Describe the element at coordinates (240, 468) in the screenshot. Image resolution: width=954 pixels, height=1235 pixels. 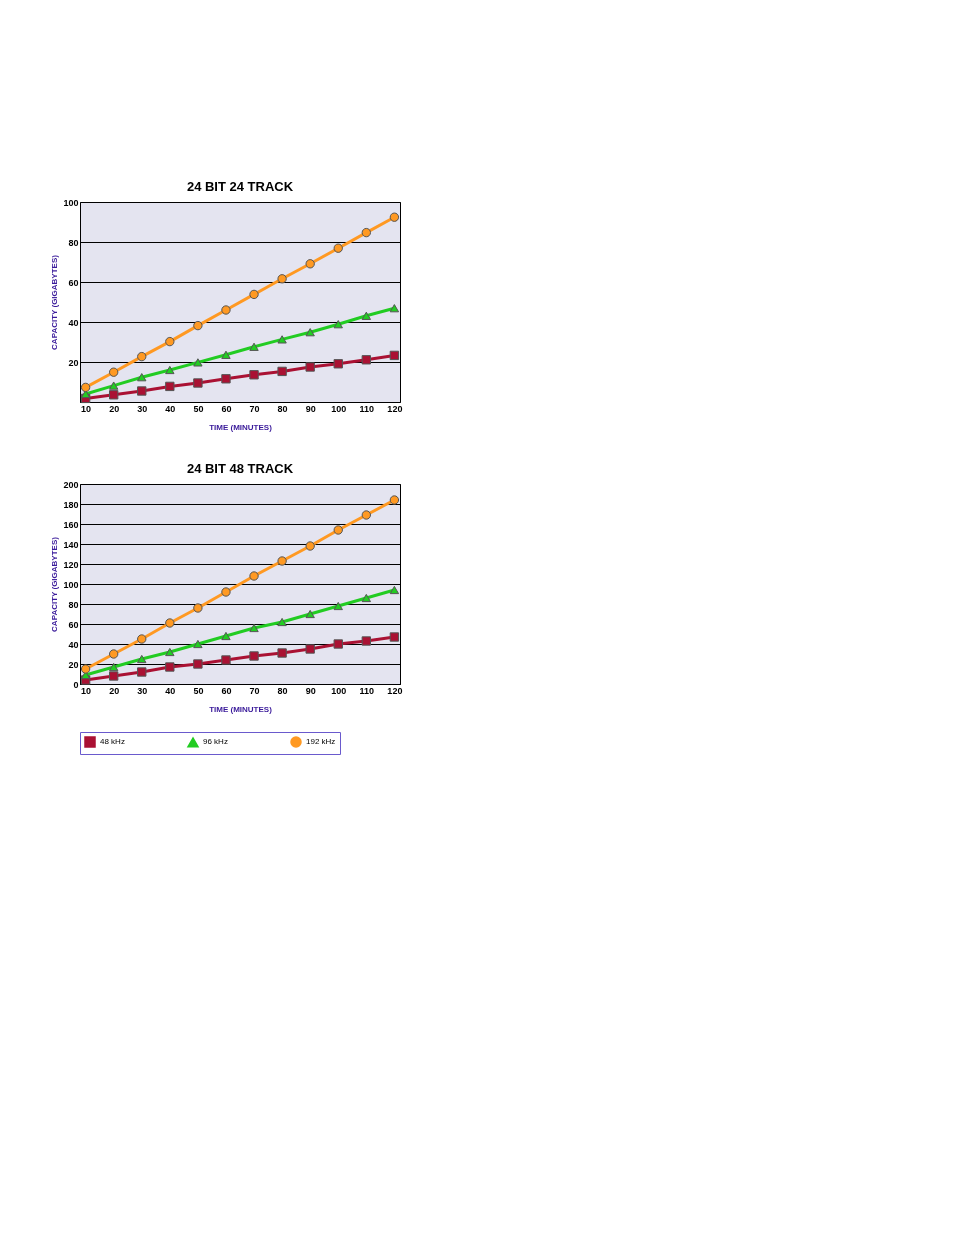
I see `chart-title: 24 BIT 48 TRACK` at that location.